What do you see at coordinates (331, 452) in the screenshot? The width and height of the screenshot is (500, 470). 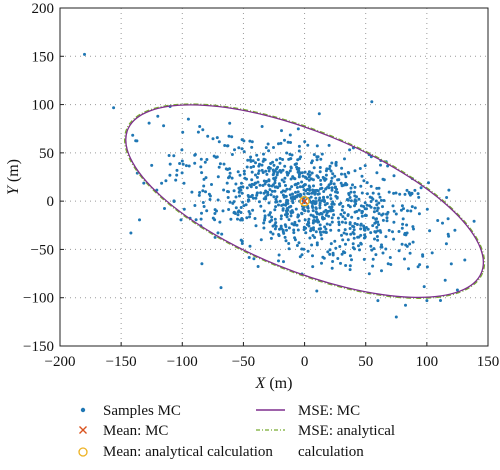 I see `legend-label-mse-analytical-line2: calculation` at bounding box center [331, 452].